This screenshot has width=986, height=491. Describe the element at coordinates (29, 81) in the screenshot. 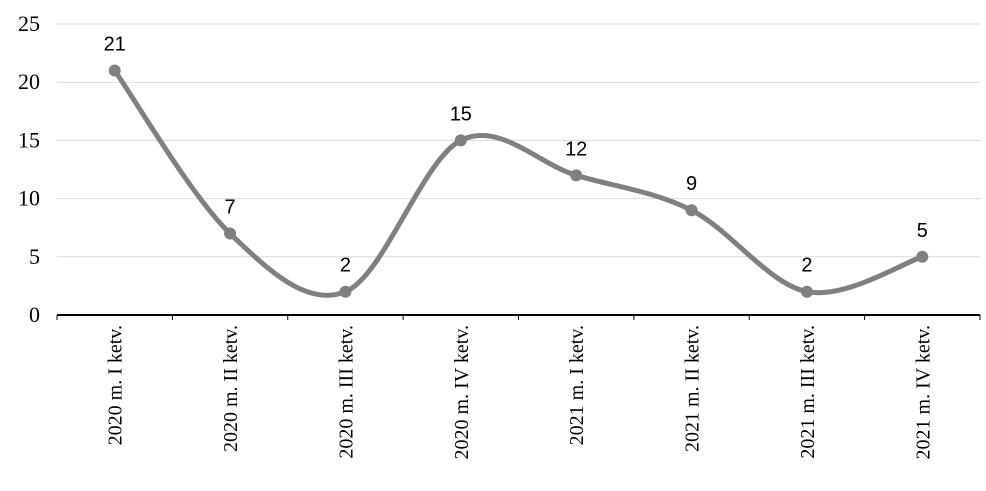

I see `y-tick-label: 20` at that location.